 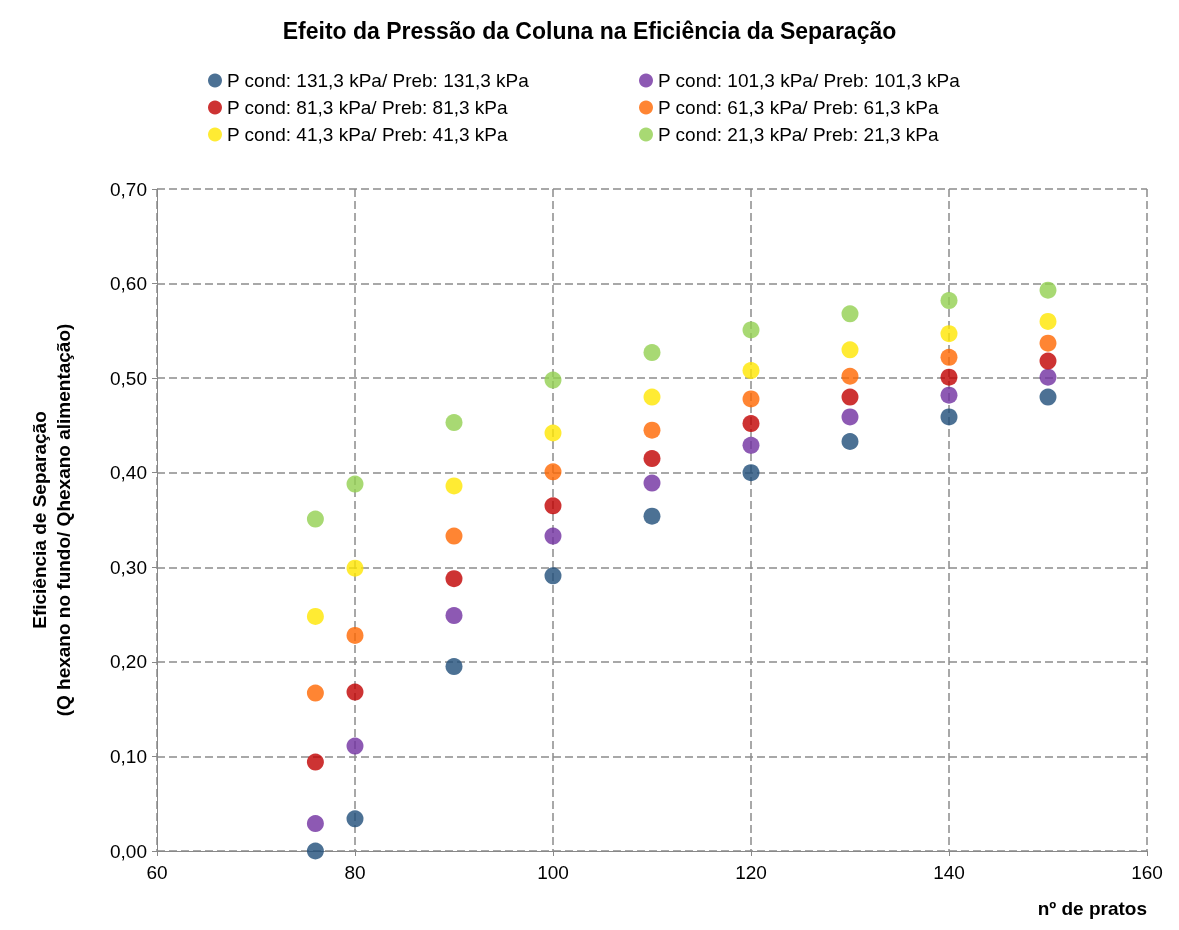 I want to click on x-axis-title: nº de pratos, so click(x=1092, y=908).